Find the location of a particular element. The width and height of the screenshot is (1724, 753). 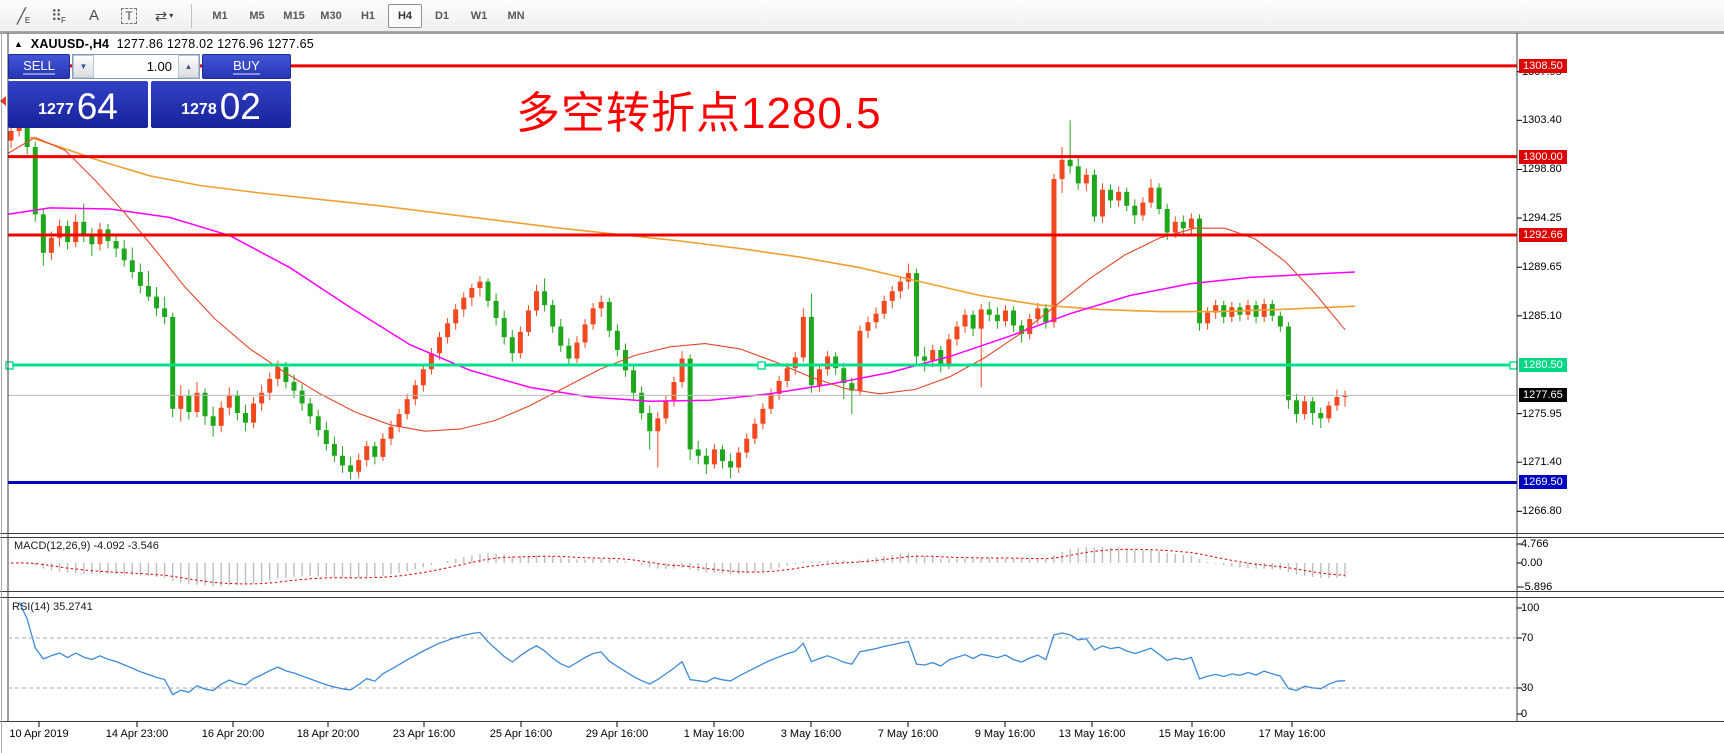

price-tick-label: 1285.10 is located at coordinates (1542, 315).